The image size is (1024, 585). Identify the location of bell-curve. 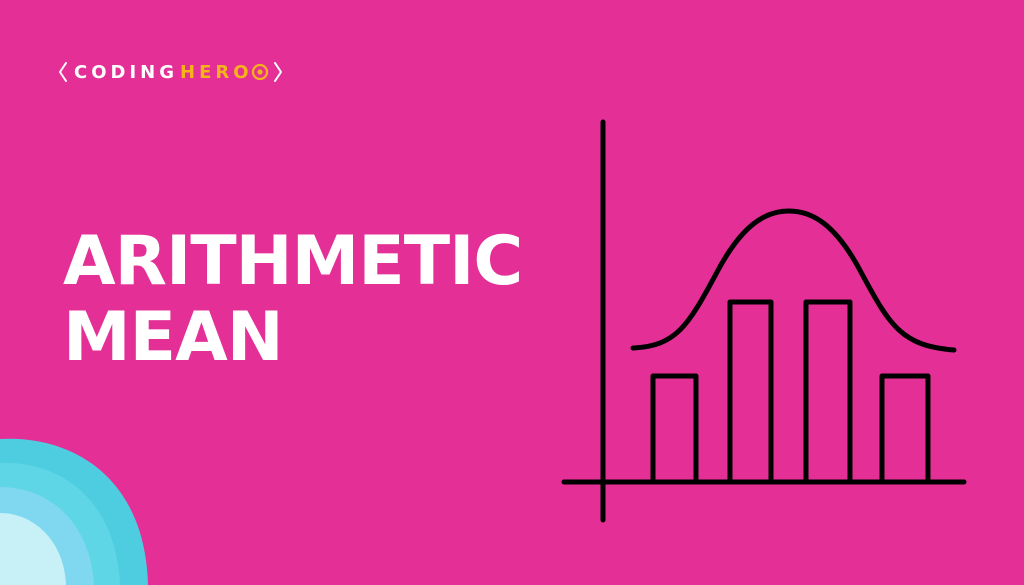
(793, 280).